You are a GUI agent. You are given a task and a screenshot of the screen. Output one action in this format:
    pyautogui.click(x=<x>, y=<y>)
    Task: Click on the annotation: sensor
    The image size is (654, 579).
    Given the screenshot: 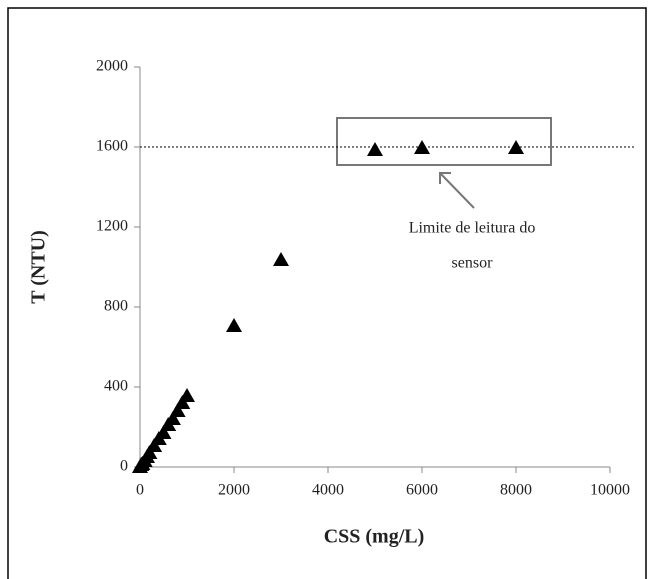 What is the action you would take?
    pyautogui.click(x=473, y=263)
    